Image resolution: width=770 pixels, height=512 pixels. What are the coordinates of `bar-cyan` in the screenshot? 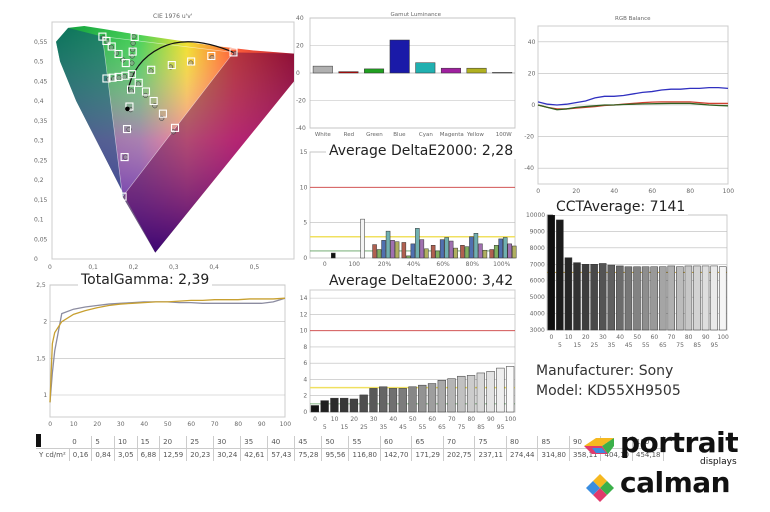 It's located at (425, 68).